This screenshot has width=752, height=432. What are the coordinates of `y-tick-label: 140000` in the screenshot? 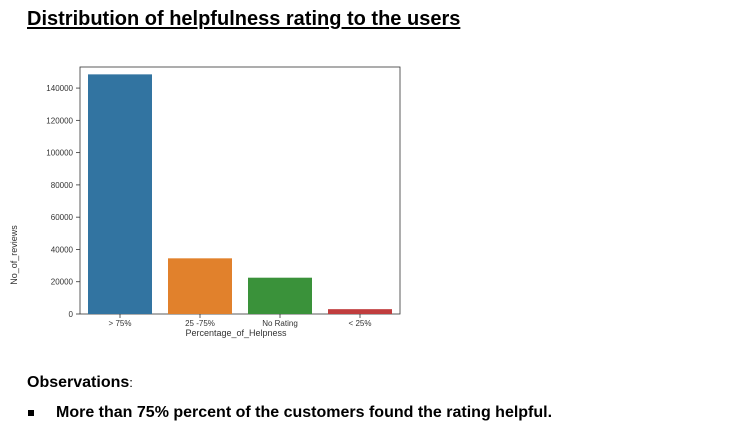 It's located at (59, 88).